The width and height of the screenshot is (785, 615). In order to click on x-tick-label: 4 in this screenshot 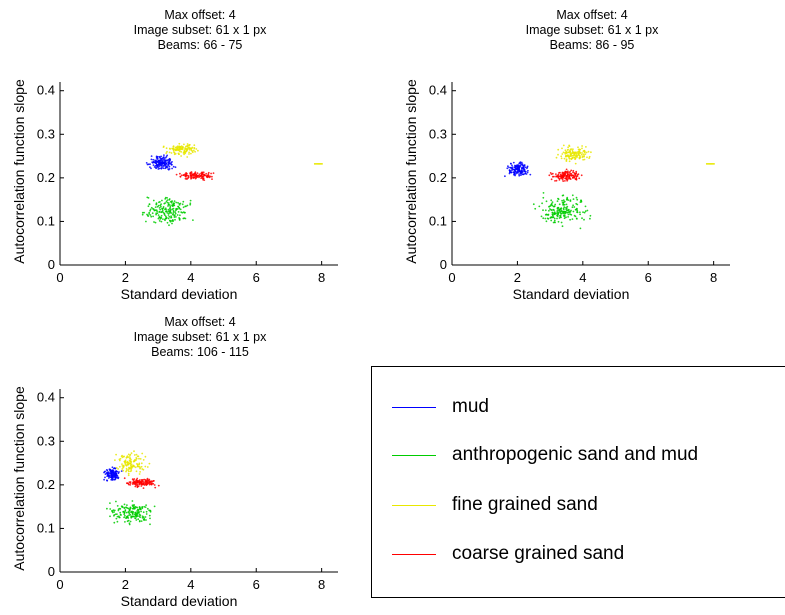, I will do `click(190, 277)`.